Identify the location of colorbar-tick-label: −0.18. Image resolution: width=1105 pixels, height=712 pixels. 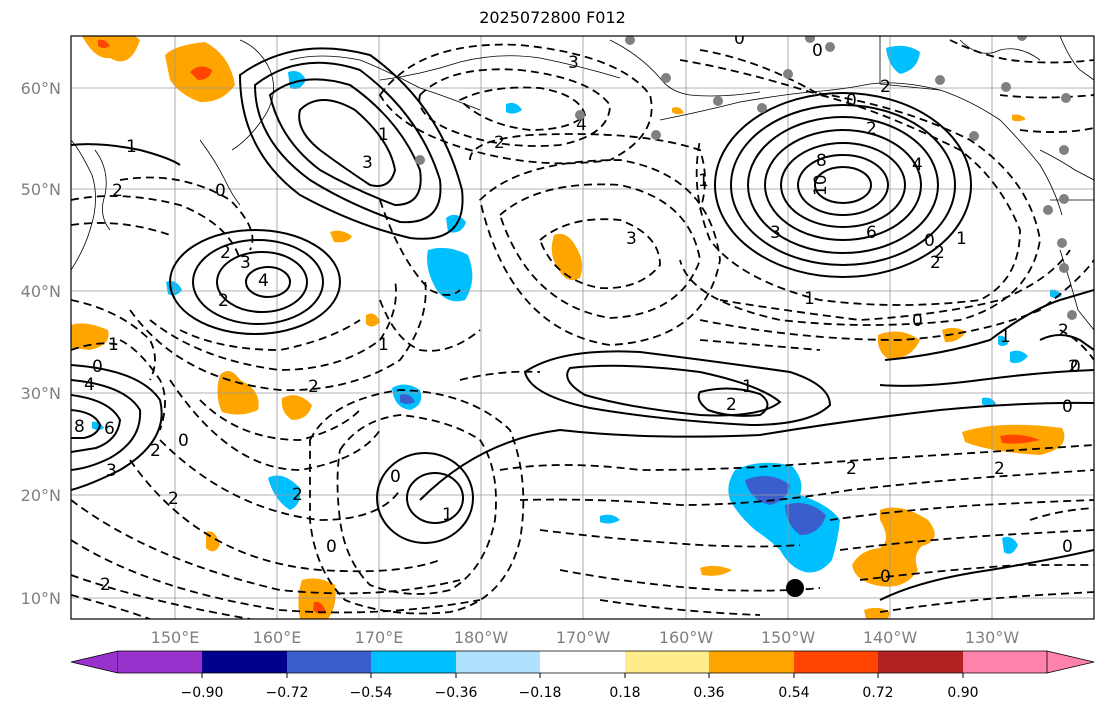
(540, 693).